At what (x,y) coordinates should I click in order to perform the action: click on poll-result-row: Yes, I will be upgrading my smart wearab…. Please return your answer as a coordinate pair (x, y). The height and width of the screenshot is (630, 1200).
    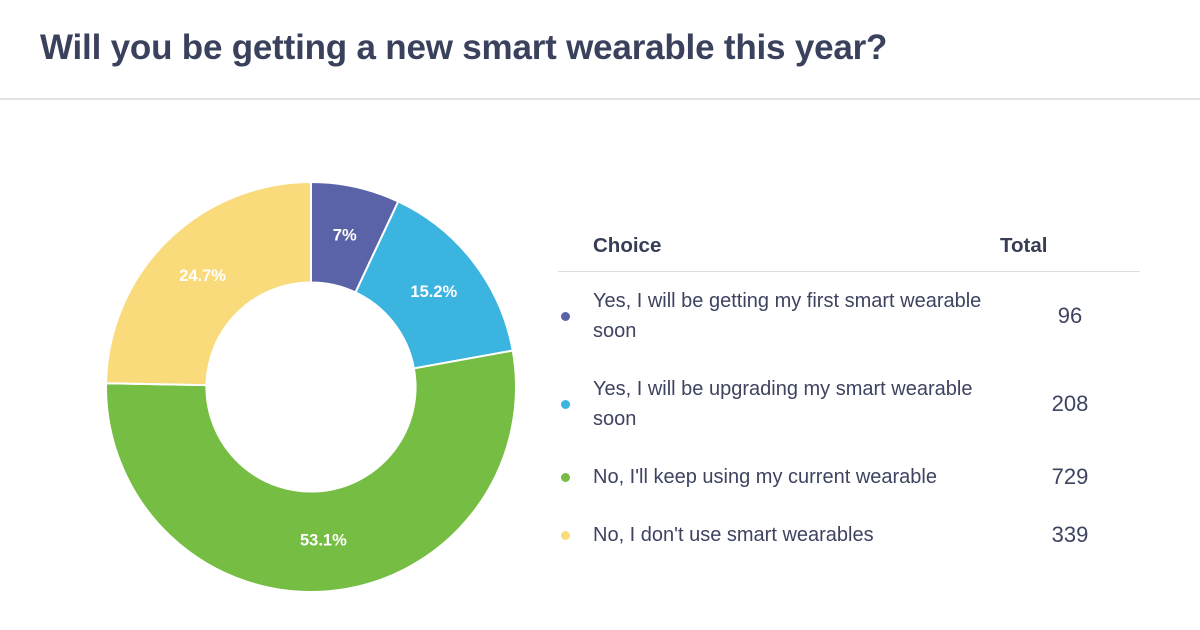
    Looking at the image, I should click on (849, 404).